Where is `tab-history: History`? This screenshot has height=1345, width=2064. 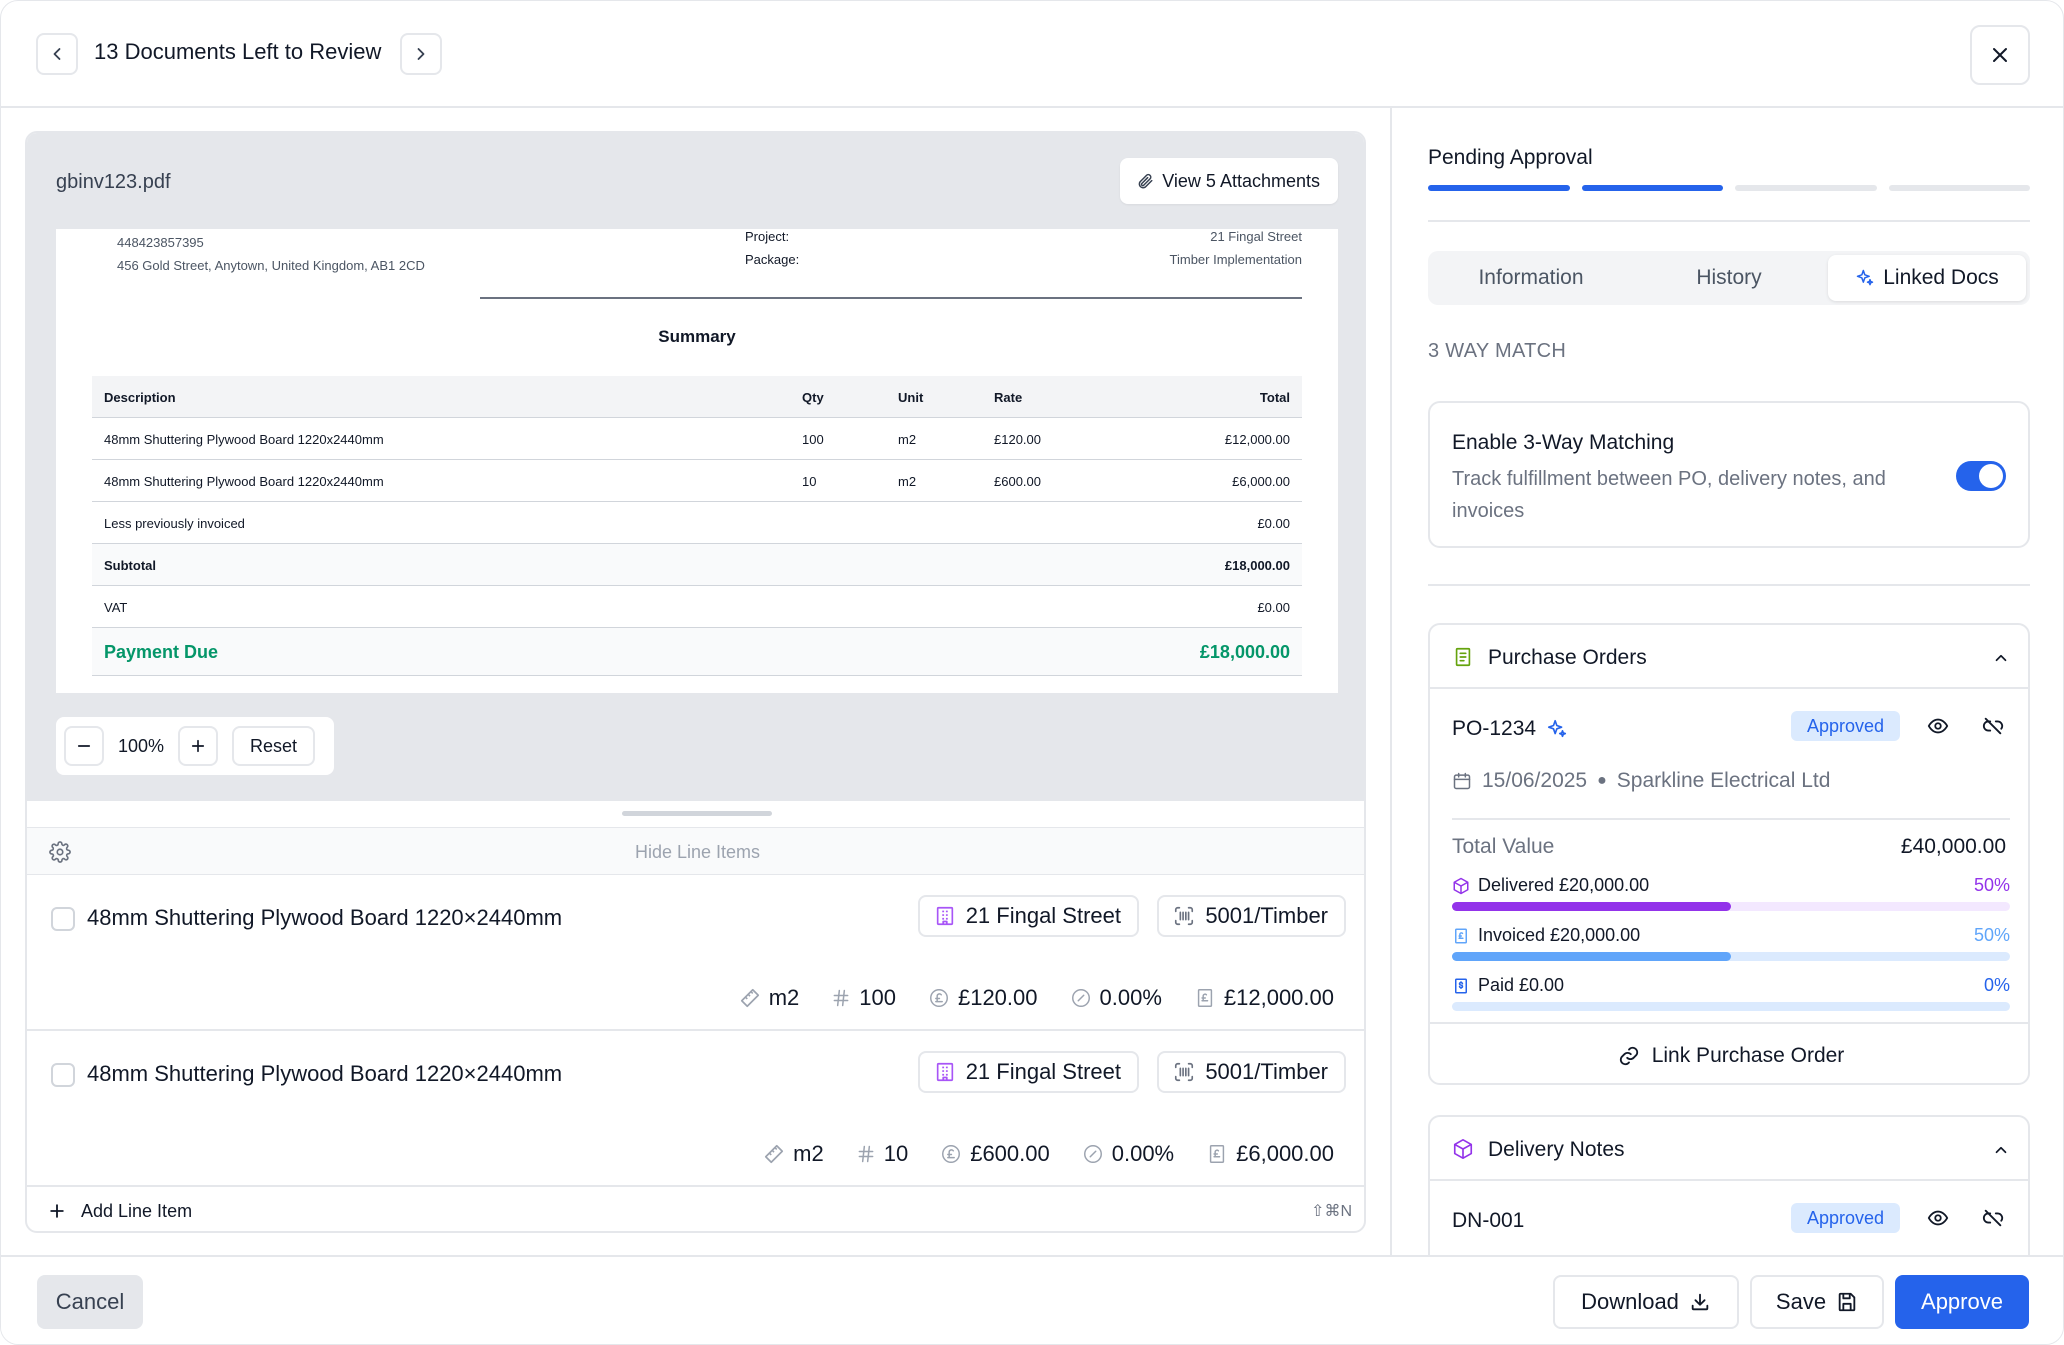 tab-history: History is located at coordinates (1729, 278).